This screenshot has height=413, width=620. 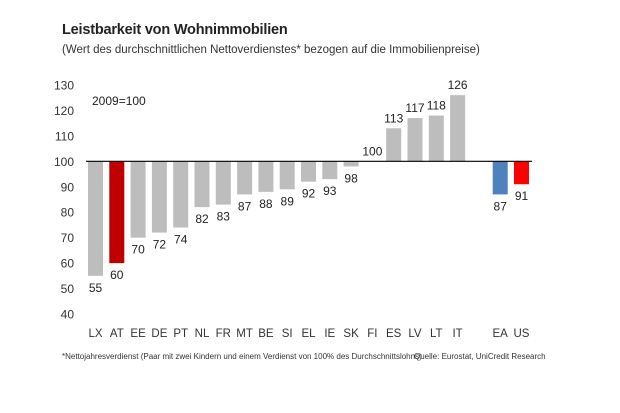 I want to click on x-tick-label-ea: EA, so click(x=501, y=334).